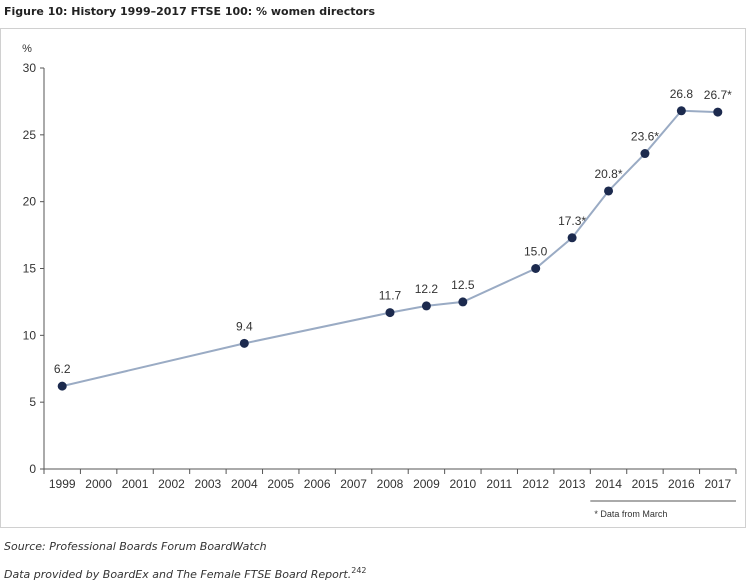  I want to click on data-label: 23.6*, so click(645, 137).